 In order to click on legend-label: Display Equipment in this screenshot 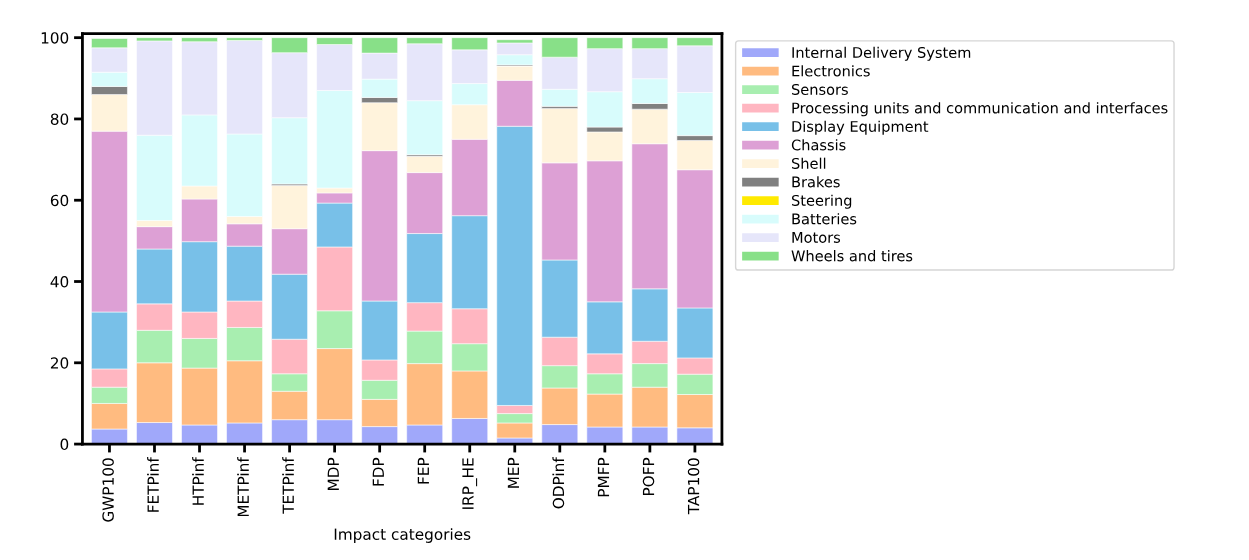, I will do `click(860, 127)`.